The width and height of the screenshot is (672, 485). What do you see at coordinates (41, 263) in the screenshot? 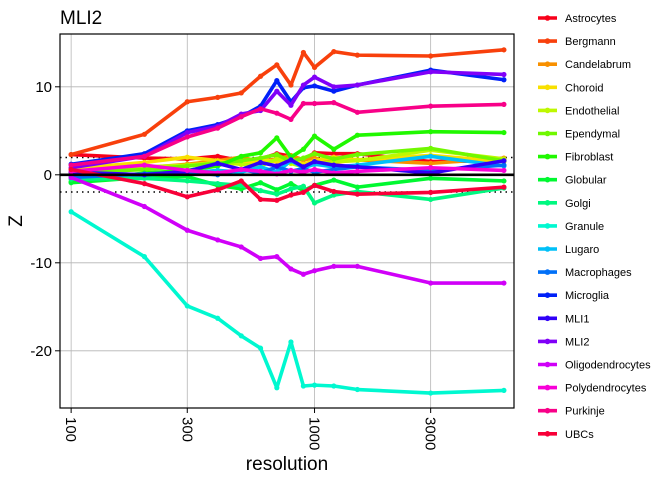
I see `y-tick-label: -10` at bounding box center [41, 263].